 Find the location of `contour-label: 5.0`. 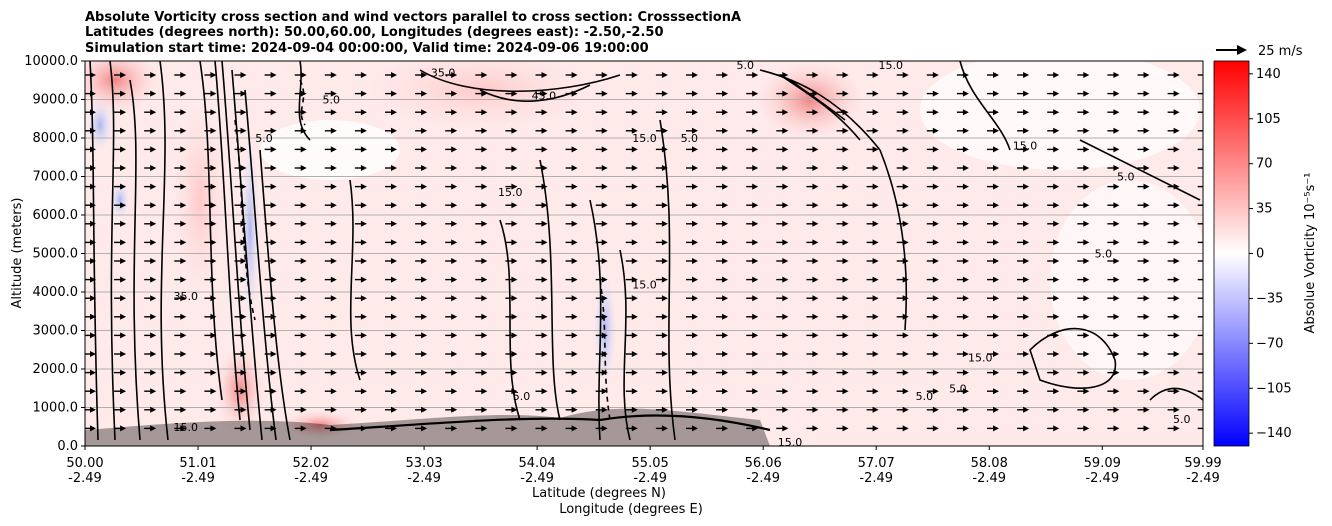

contour-label: 5.0 is located at coordinates (1126, 177).